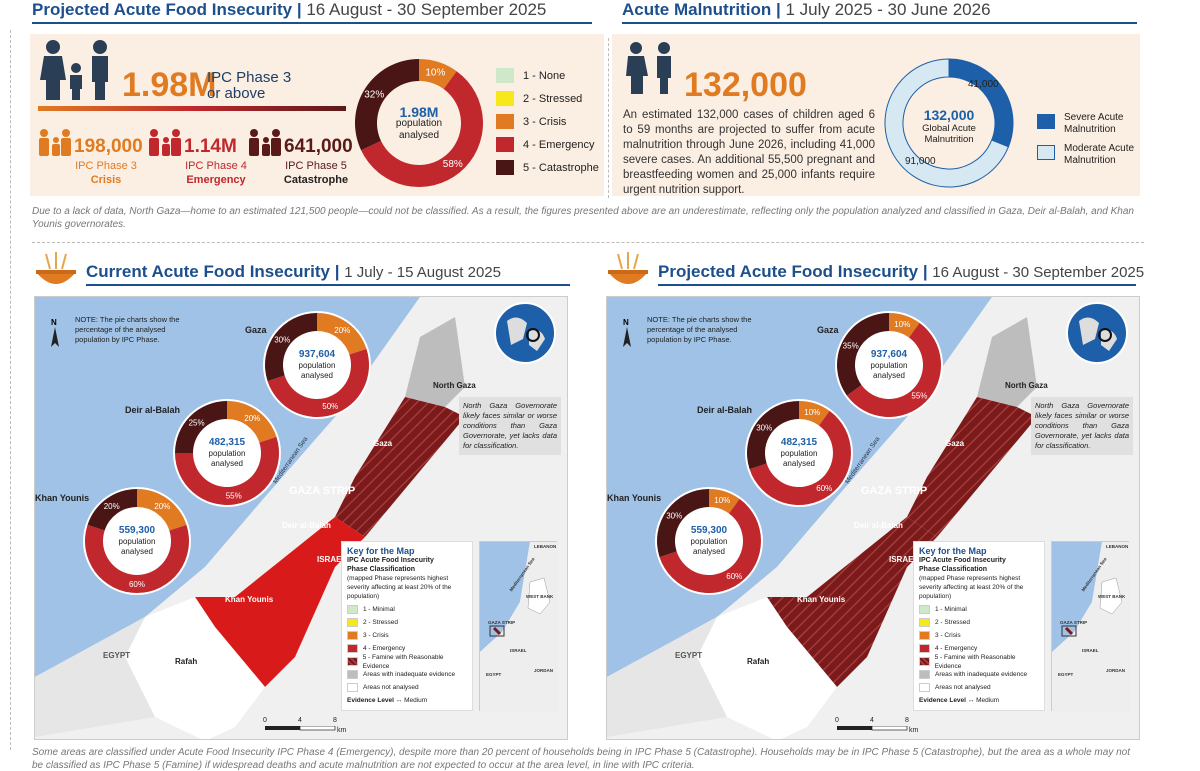  I want to click on header-underline, so click(312, 23).